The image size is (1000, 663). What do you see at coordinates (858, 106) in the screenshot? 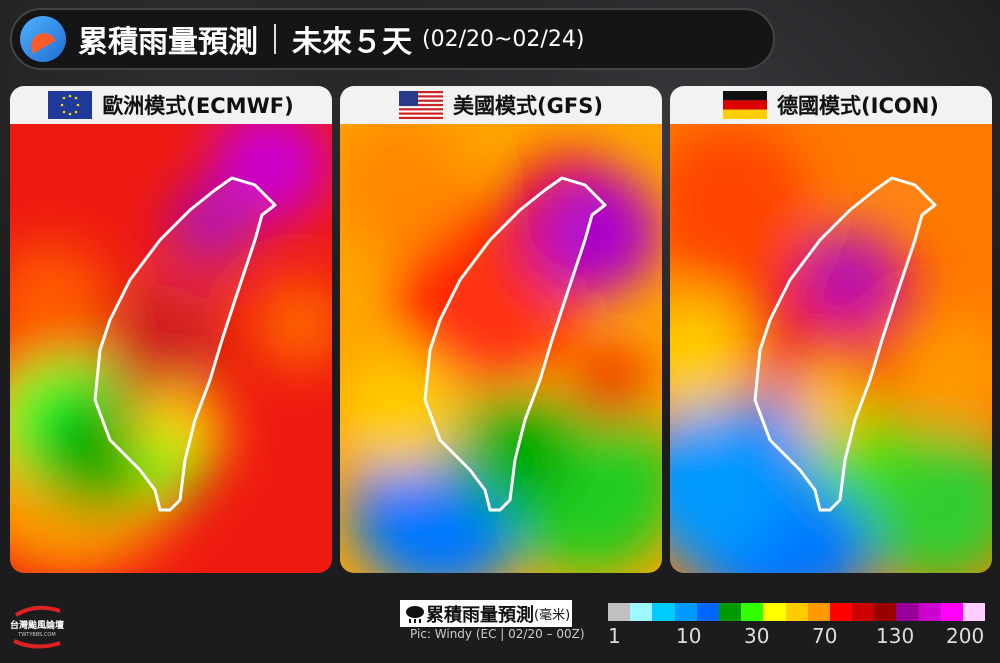
I see `panel-label: 德國模式(ICON)` at bounding box center [858, 106].